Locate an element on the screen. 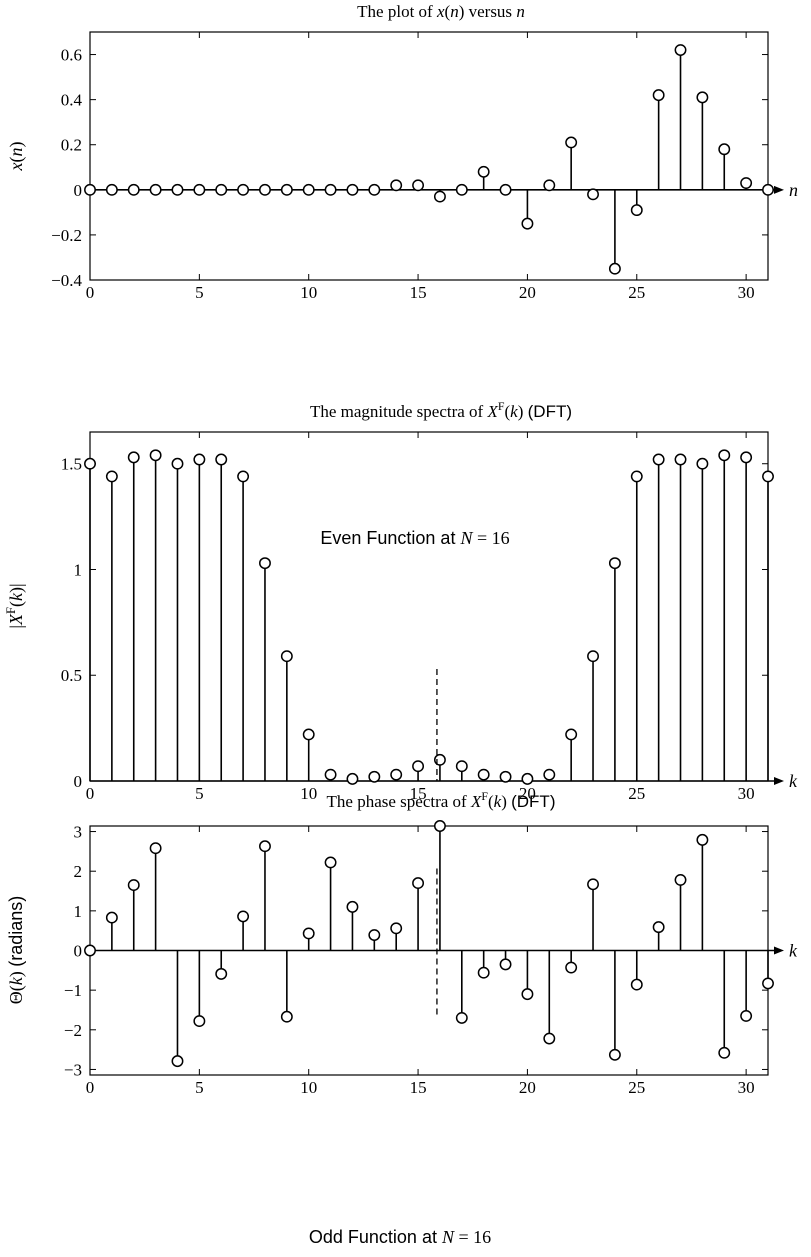 This screenshot has height=1257, width=811. y-tick-label: 3 is located at coordinates (78, 832).